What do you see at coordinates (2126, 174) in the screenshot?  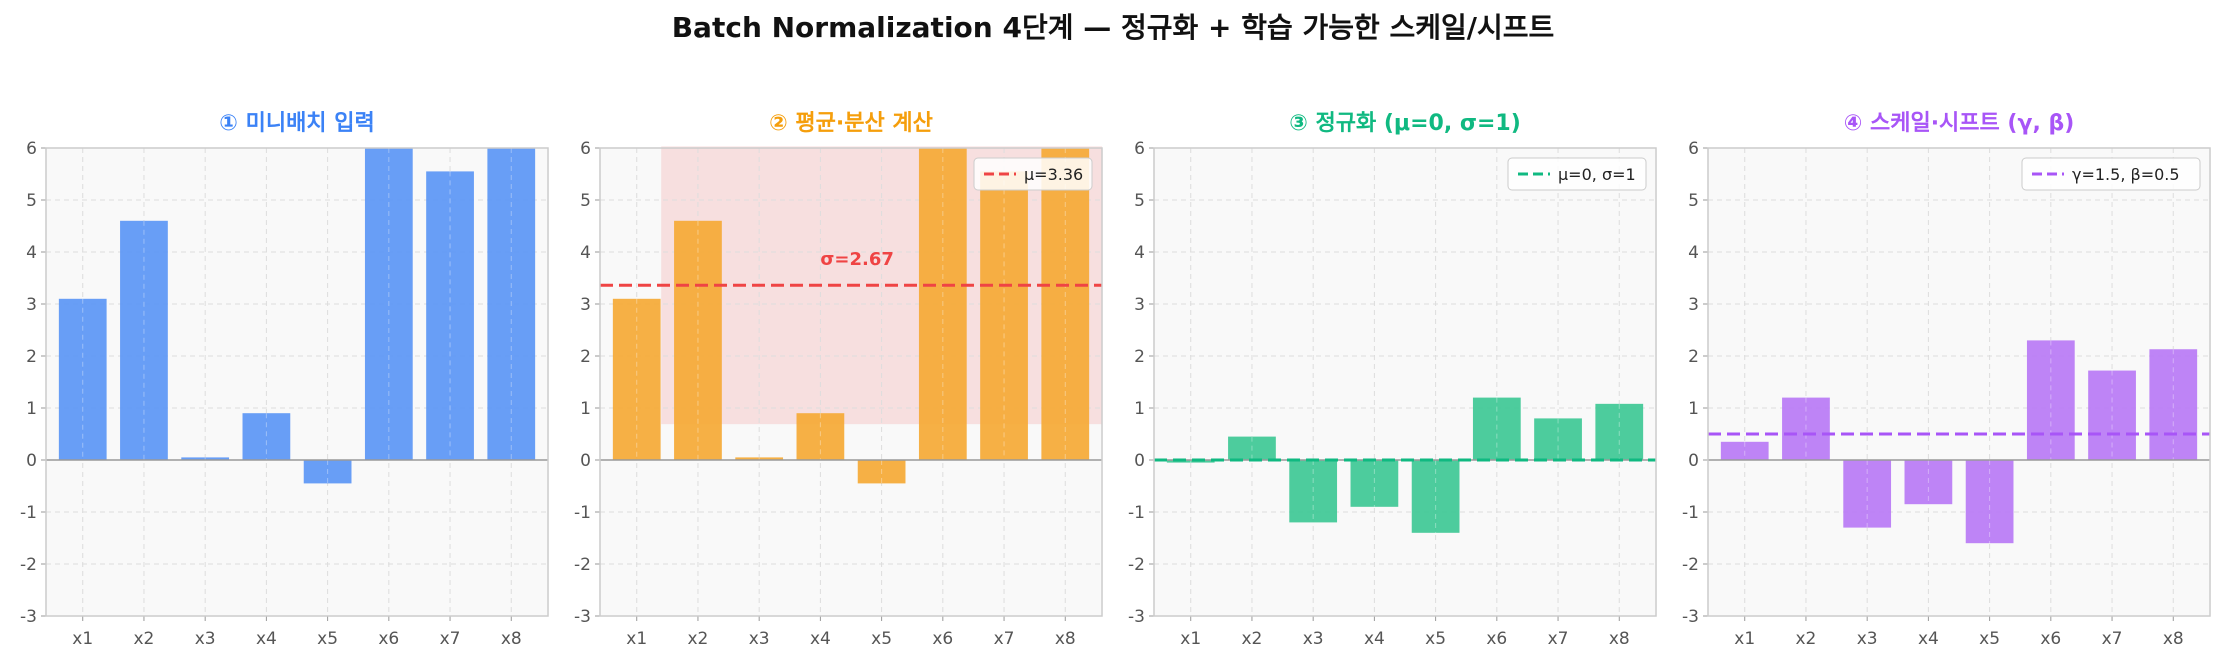 I see `legend-label: γ=1.5, β=0.5` at bounding box center [2126, 174].